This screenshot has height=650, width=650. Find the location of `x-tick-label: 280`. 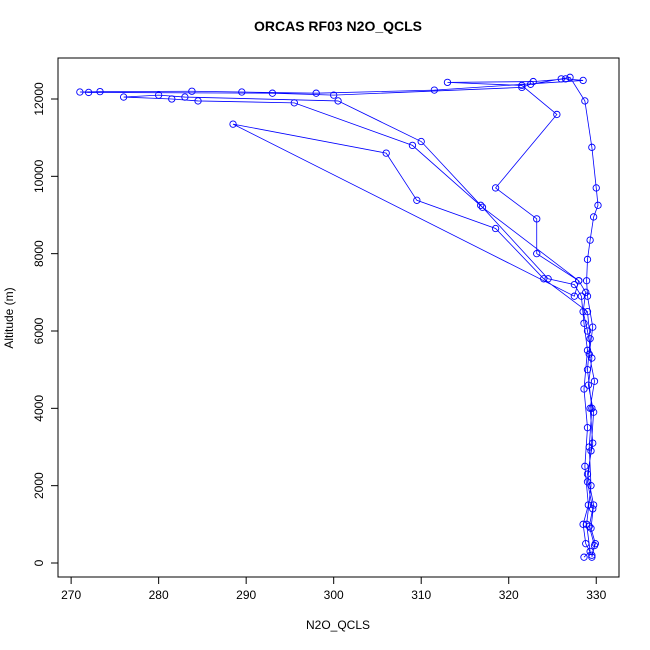

x-tick-label: 280 is located at coordinates (159, 595).